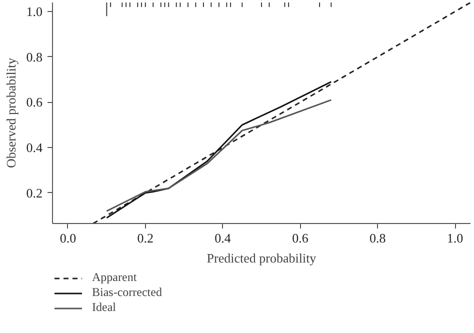 This screenshot has height=333, width=474. Describe the element at coordinates (300, 238) in the screenshot. I see `x-tick-label: 0.6` at that location.